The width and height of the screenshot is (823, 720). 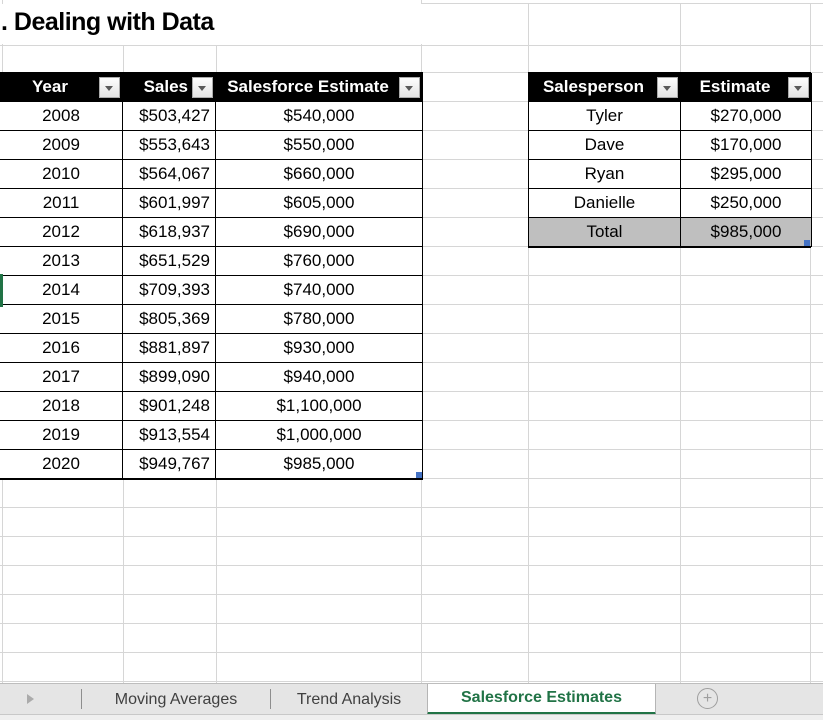 What do you see at coordinates (308, 86) in the screenshot?
I see `column-header-label: Salesforce Estimate` at bounding box center [308, 86].